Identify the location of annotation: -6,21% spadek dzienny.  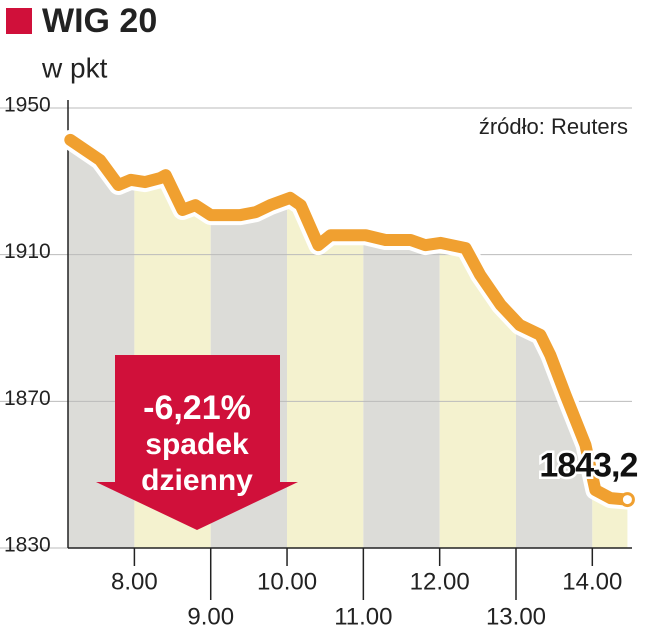
(197, 442).